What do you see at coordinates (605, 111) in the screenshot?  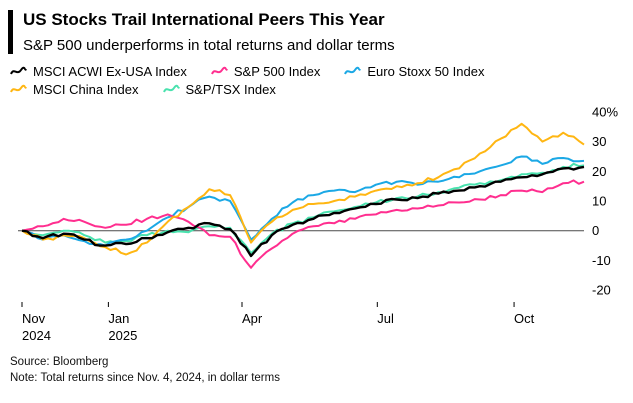 I see `y-axis-tick-label: 40%` at bounding box center [605, 111].